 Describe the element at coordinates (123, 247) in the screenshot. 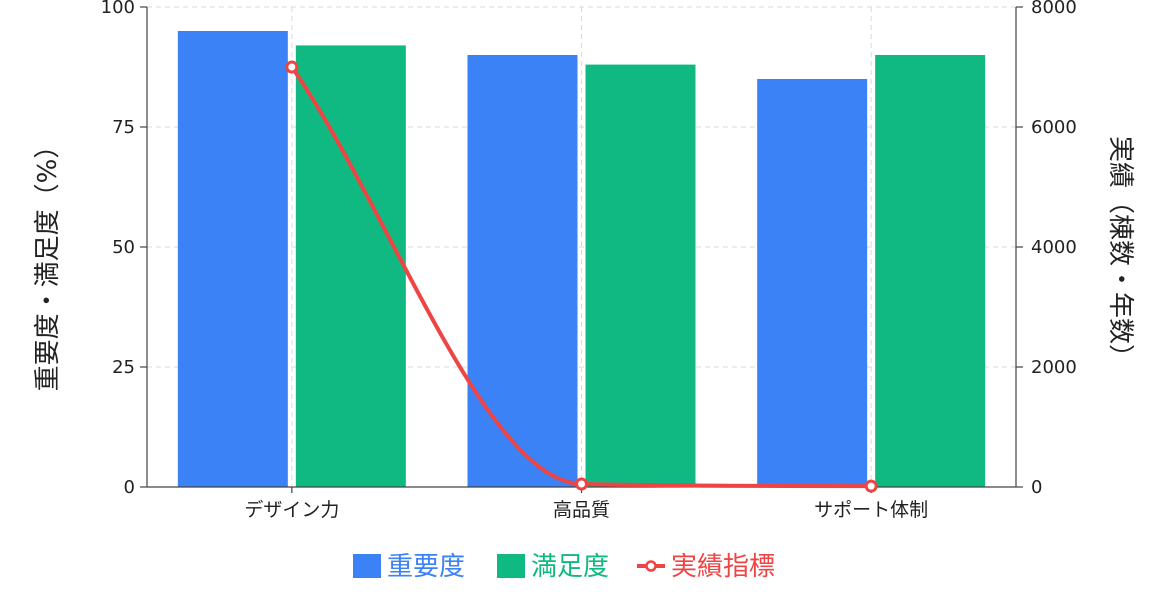

I see `y-tick-label: 50` at that location.